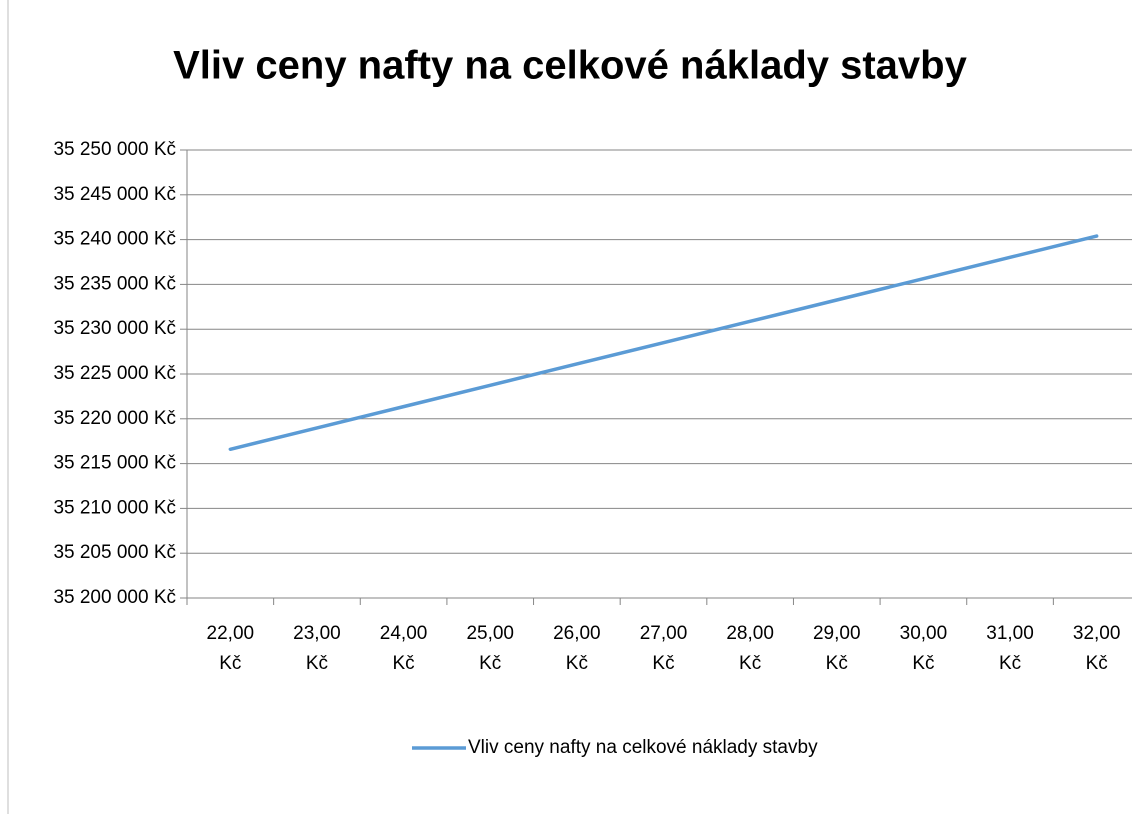 Image resolution: width=1132 pixels, height=814 pixels. Describe the element at coordinates (114, 194) in the screenshot. I see `y-tick-label: 35 245 000 Kč` at that location.